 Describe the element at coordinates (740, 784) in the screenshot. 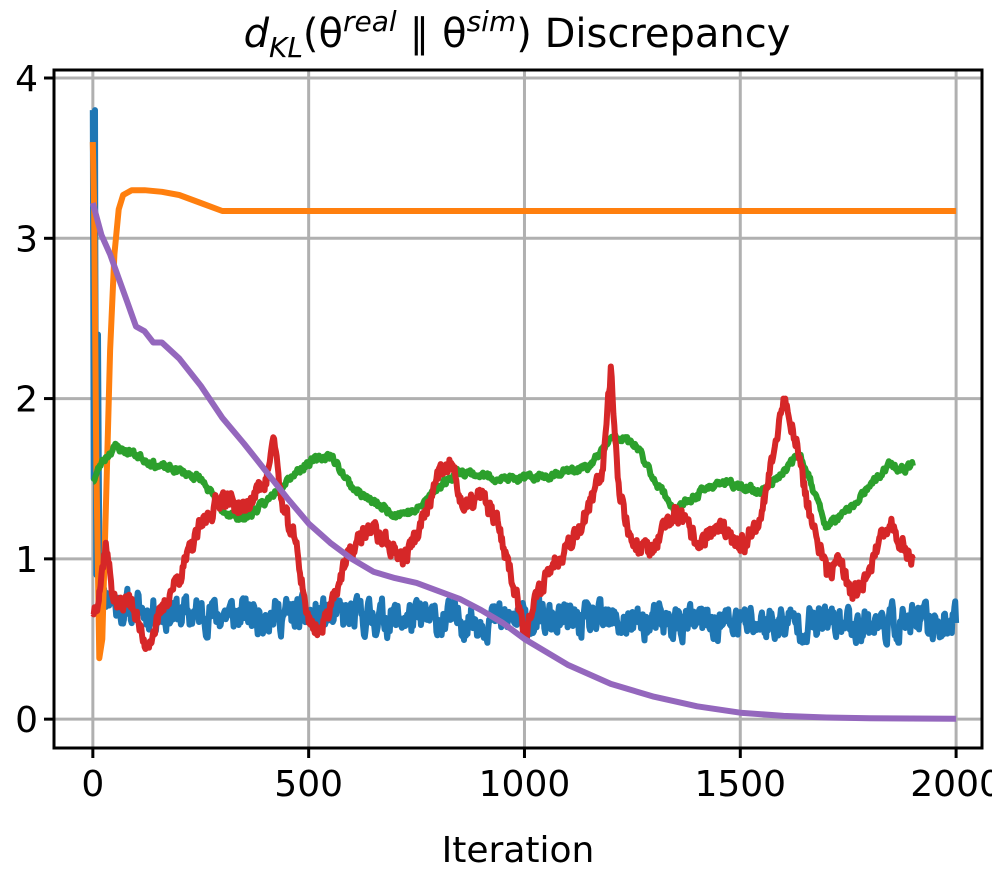

I see `x-tick-label: 1500` at that location.